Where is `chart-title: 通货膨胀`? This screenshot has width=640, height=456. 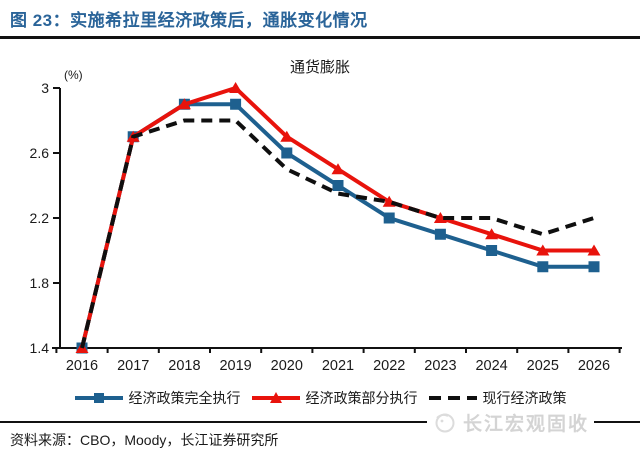 chart-title: 通货膨胀 is located at coordinates (319, 67).